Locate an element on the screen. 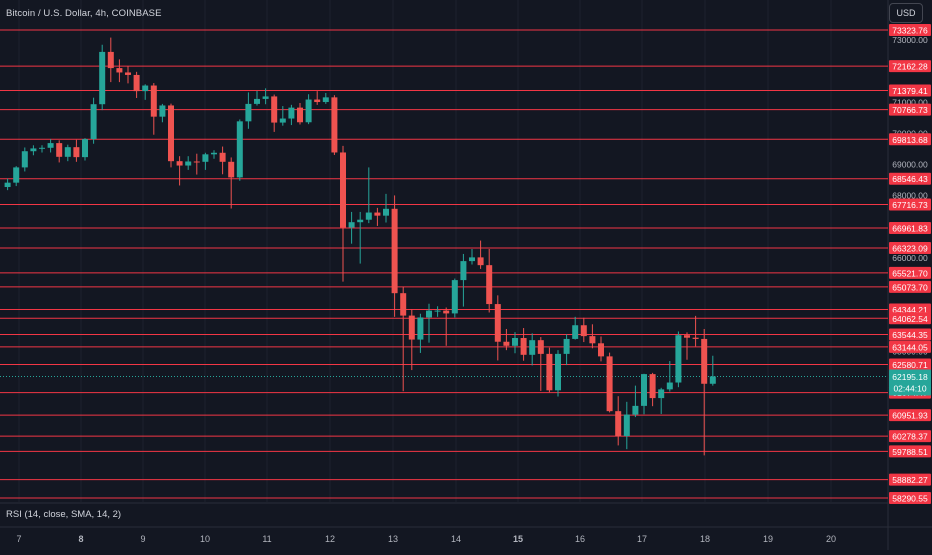 The image size is (932, 555). price-tick-label: 71000.00 is located at coordinates (910, 102).